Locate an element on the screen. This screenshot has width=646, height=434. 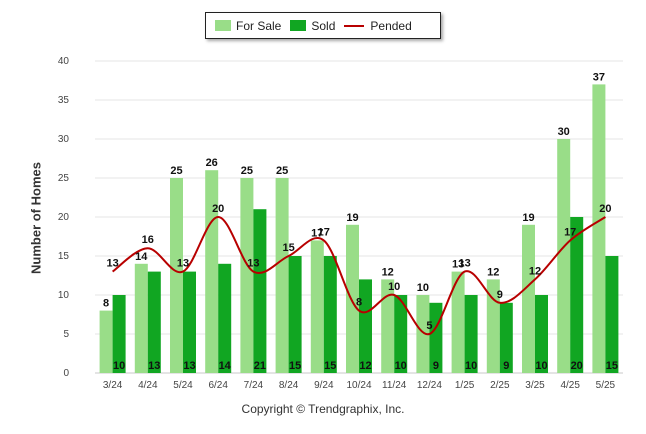
x-tick-label: 5/24 is located at coordinates (183, 385).